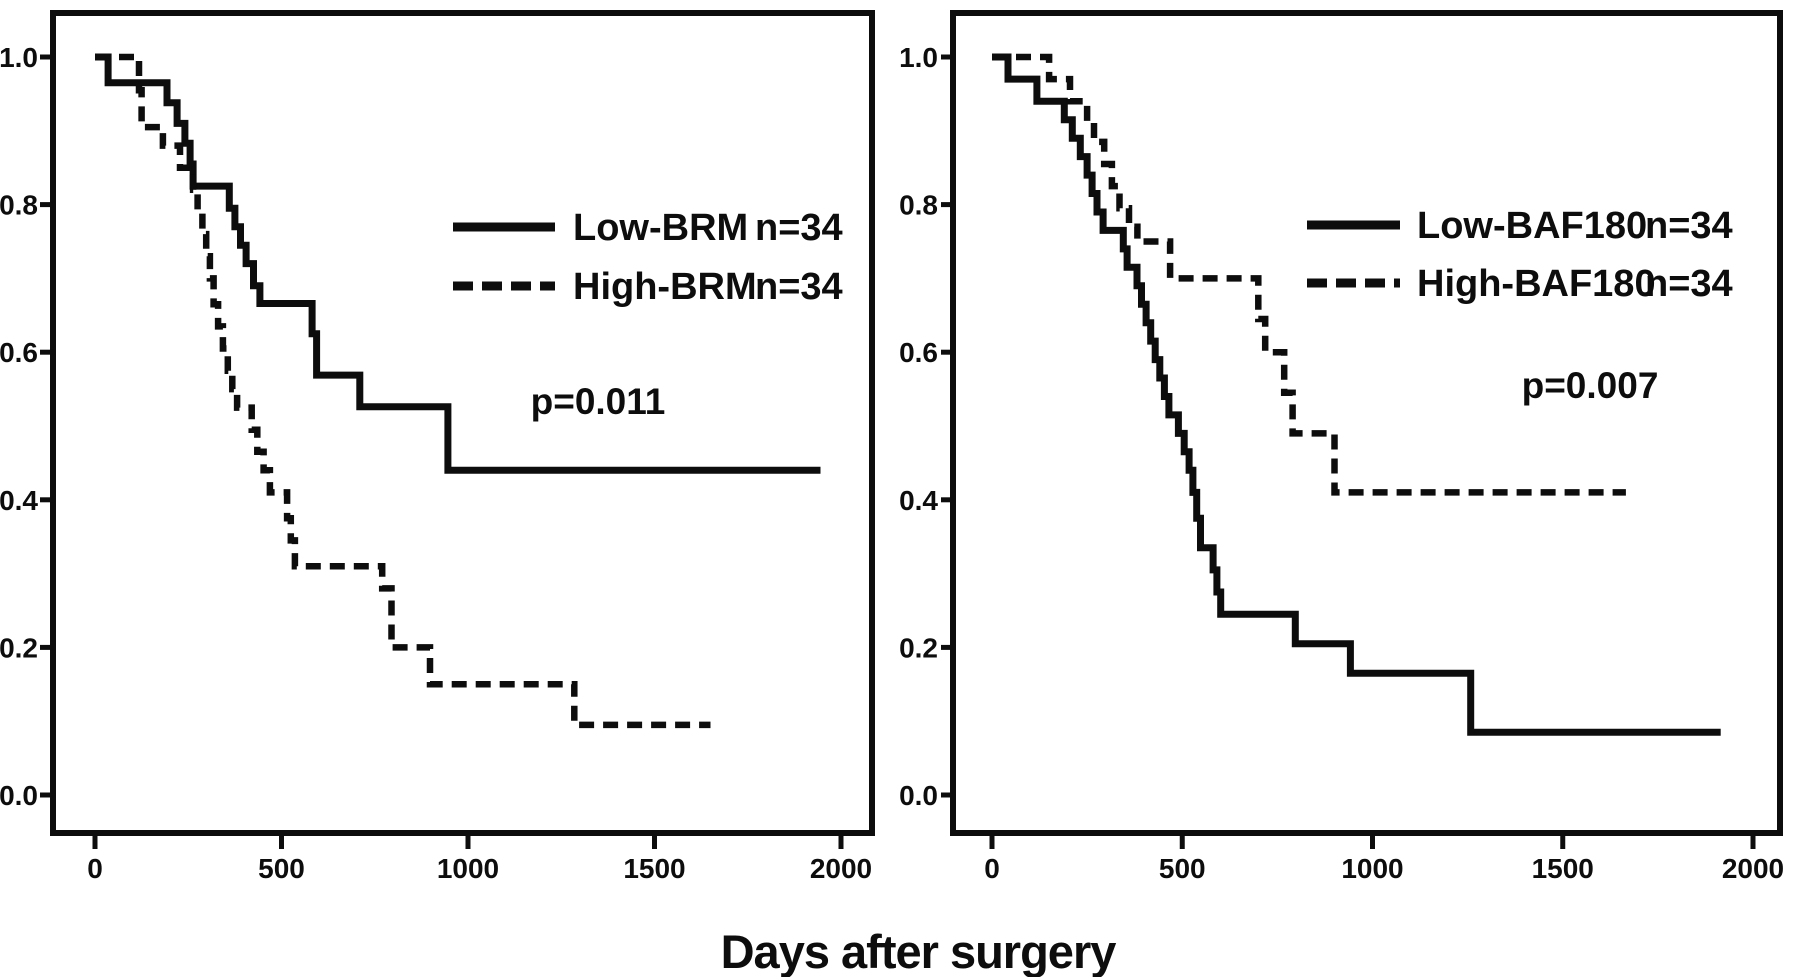 The height and width of the screenshot is (977, 1795). Describe the element at coordinates (598, 401) in the screenshot. I see `p-value-label: p=0.011` at that location.